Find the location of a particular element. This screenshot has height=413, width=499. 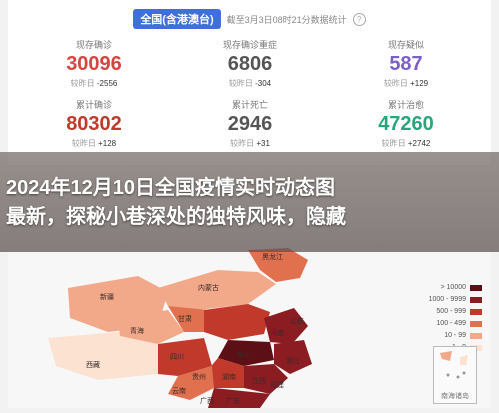

map-label: 广东 is located at coordinates (233, 401).